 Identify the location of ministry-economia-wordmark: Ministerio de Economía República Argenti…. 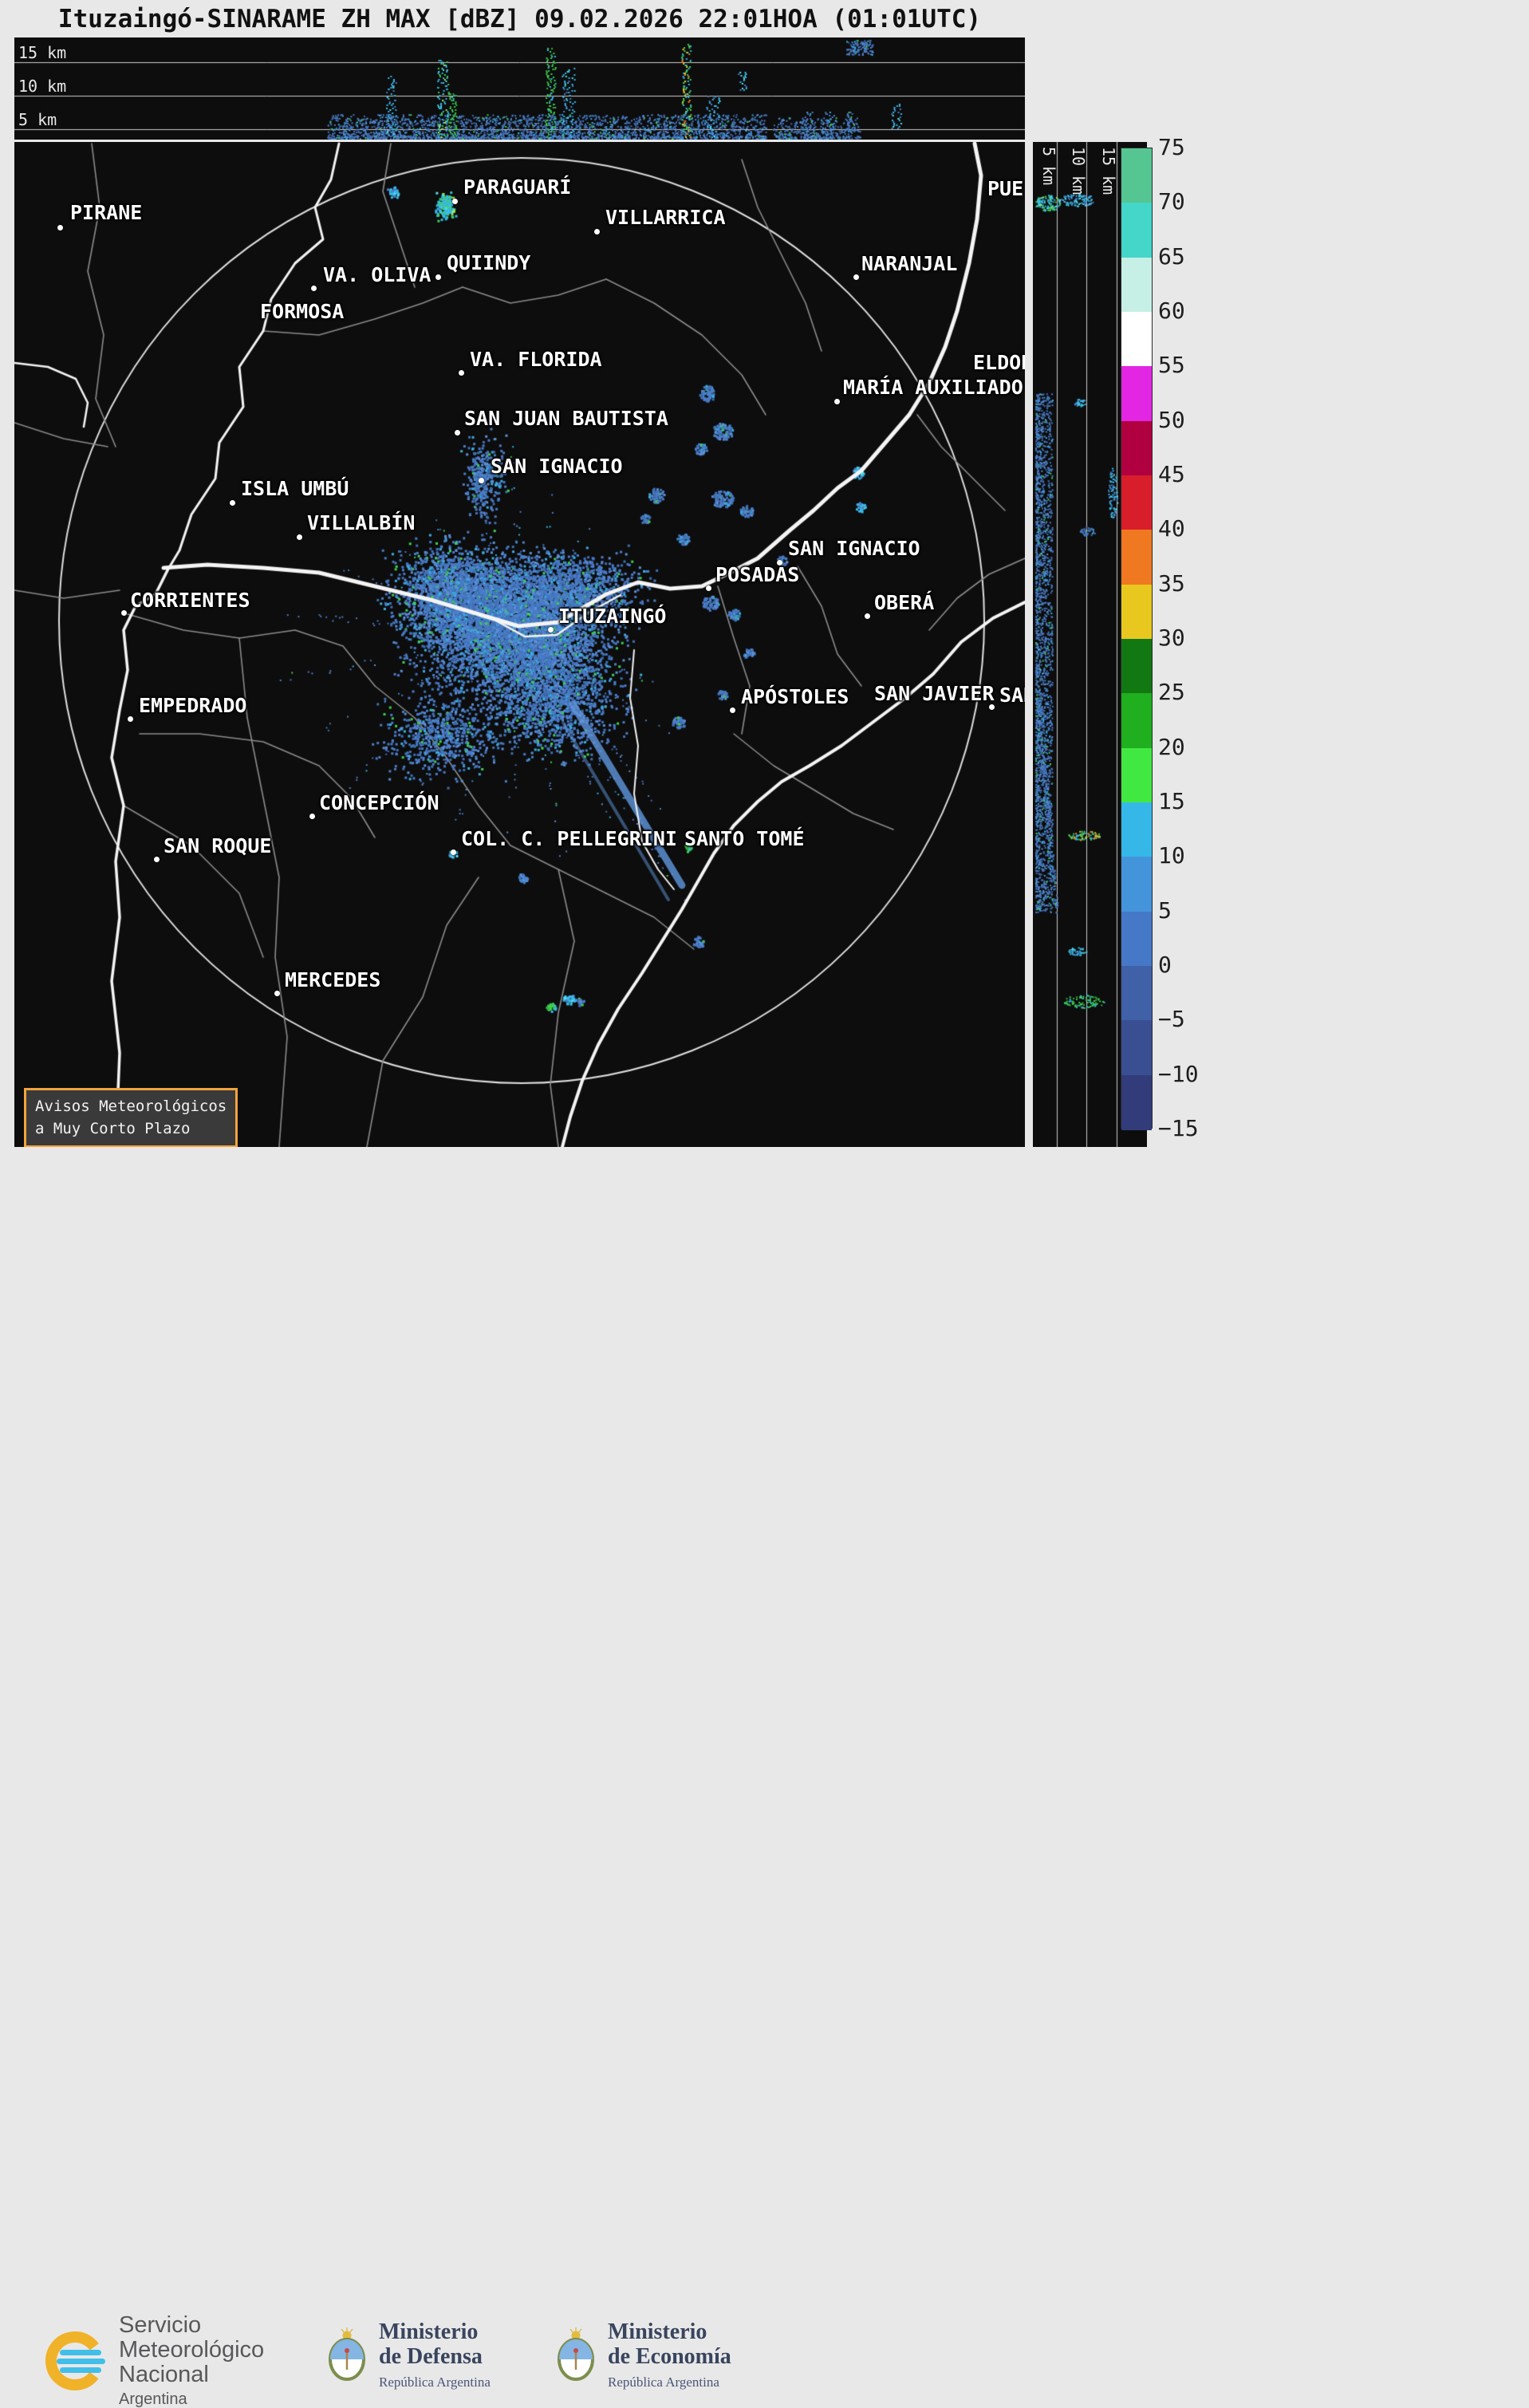
(669, 2354).